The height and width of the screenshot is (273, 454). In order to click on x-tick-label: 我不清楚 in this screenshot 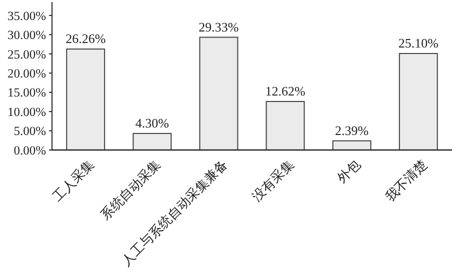, I will do `click(406, 180)`.